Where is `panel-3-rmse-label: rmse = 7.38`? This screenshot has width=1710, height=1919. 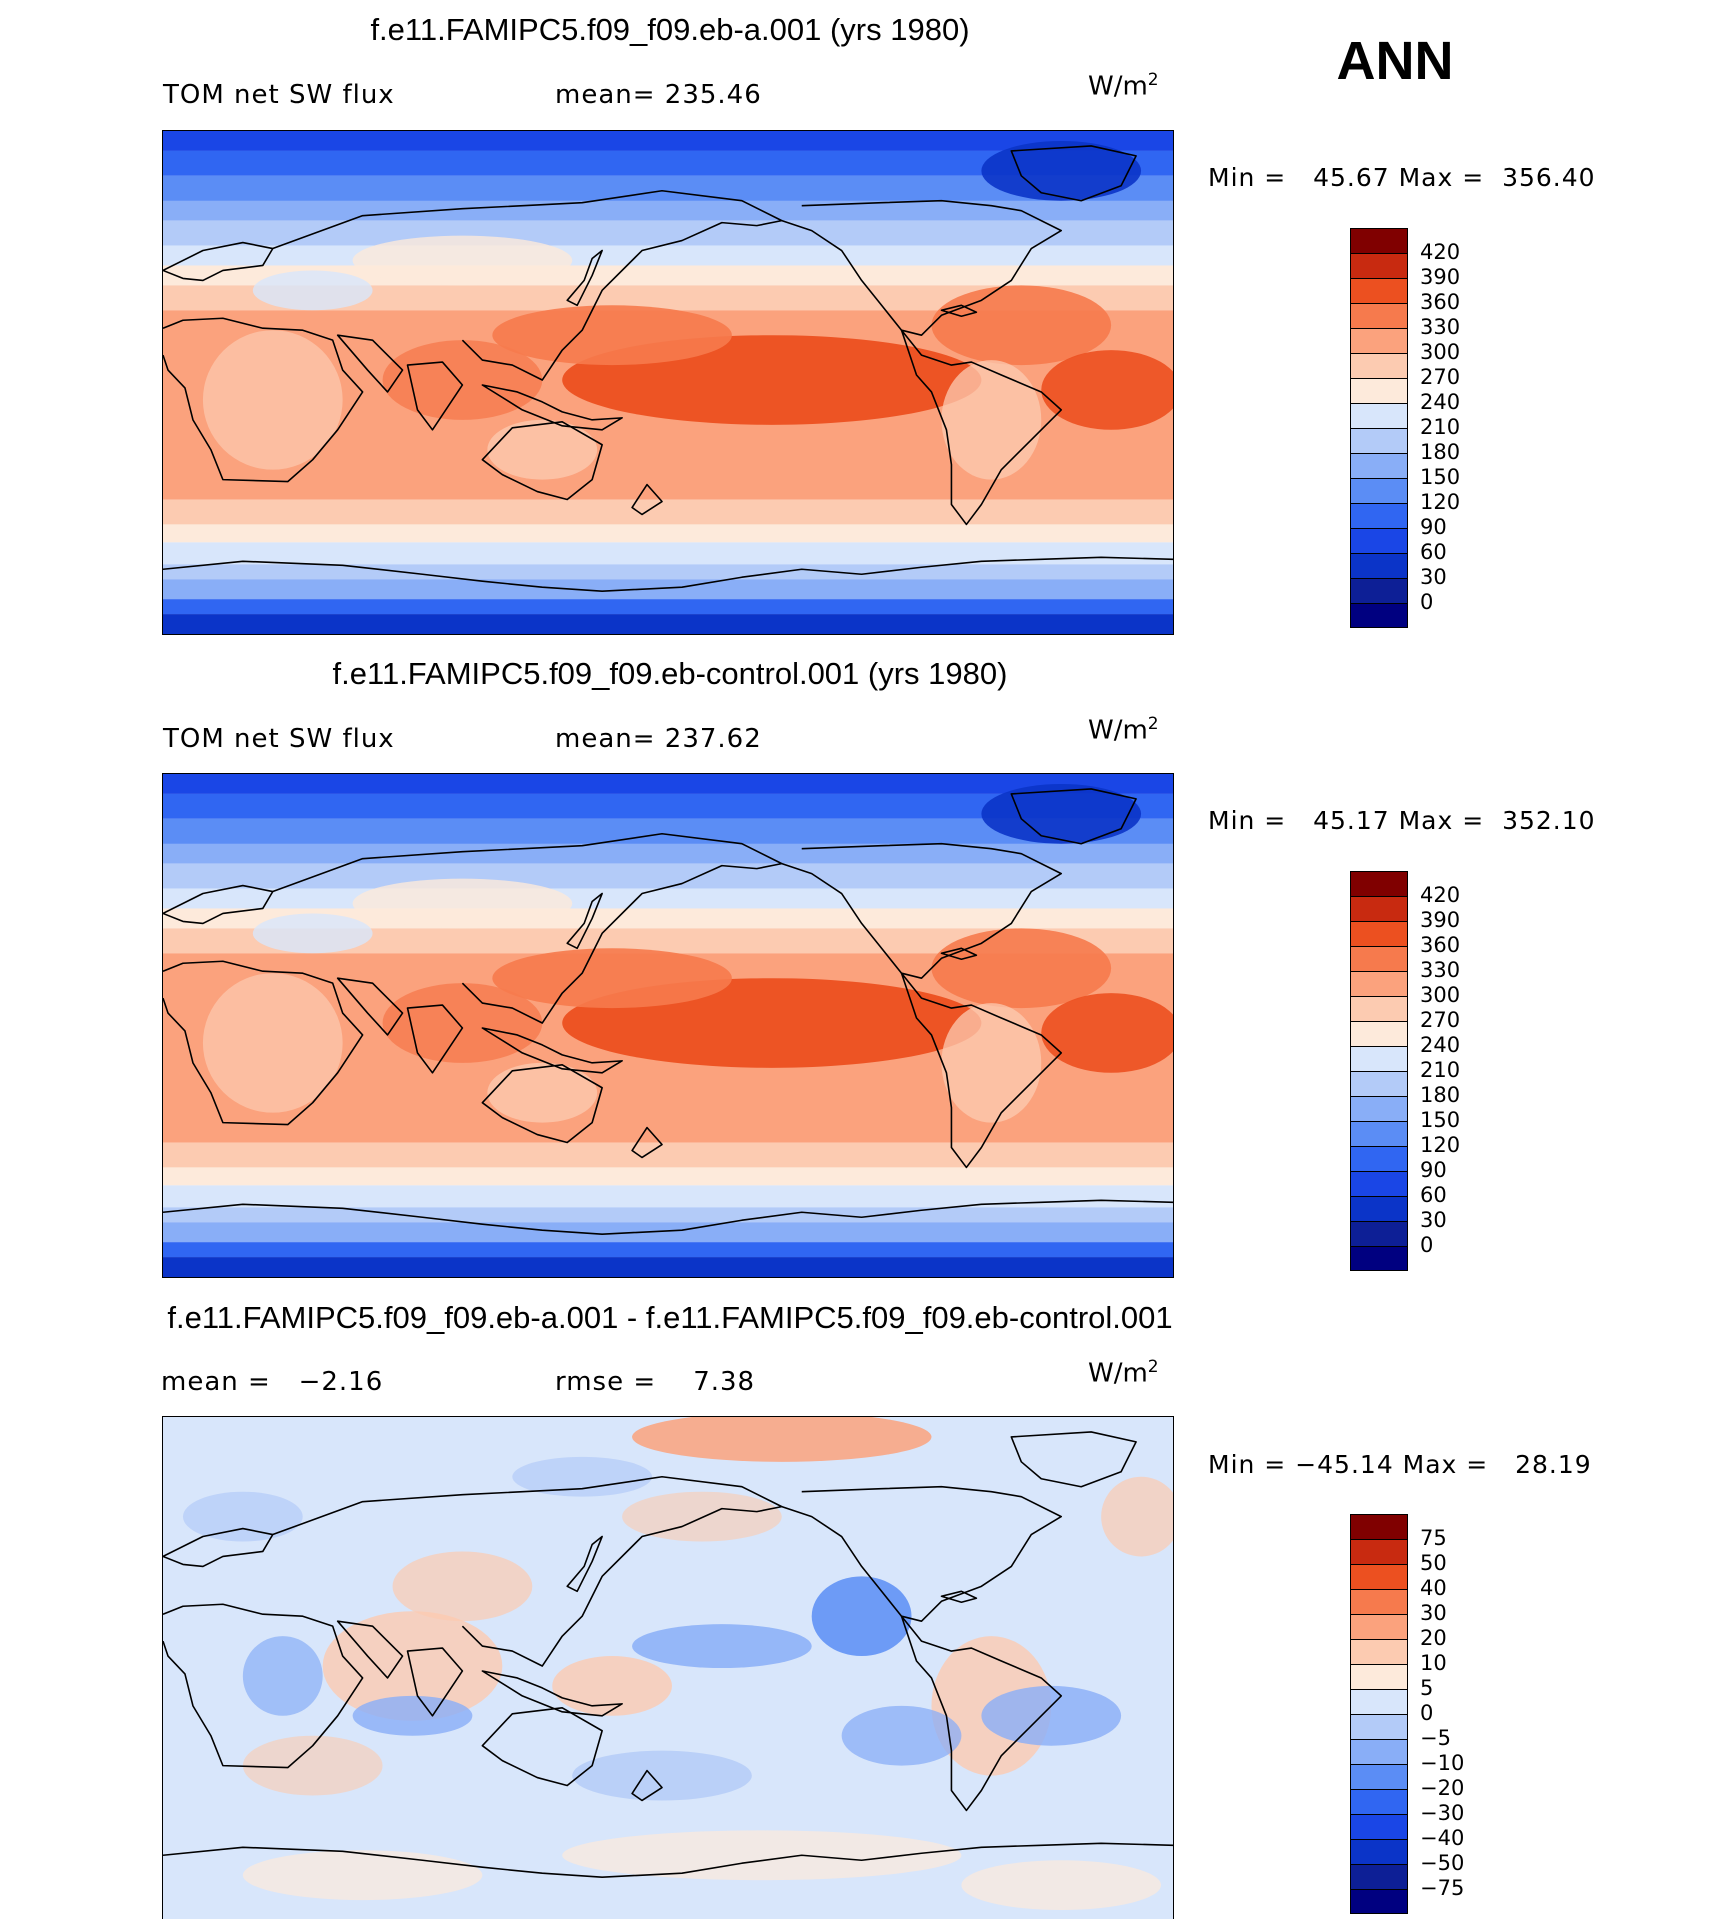 panel-3-rmse-label: rmse = 7.38 is located at coordinates (655, 1382).